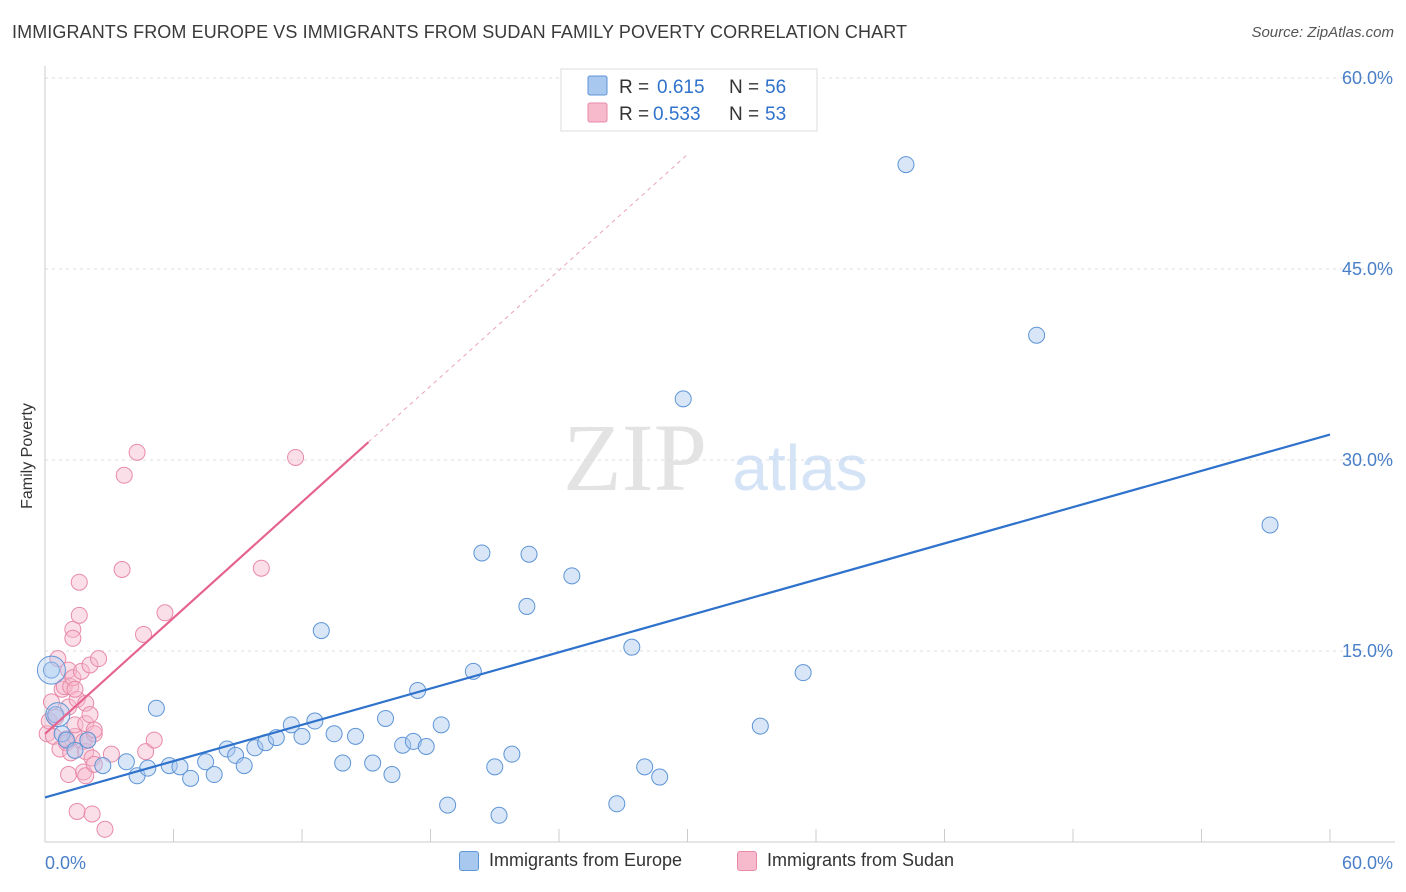 Image resolution: width=1406 pixels, height=892 pixels. I want to click on legend-europe-label: Immigrants from Europe, so click(586, 860).